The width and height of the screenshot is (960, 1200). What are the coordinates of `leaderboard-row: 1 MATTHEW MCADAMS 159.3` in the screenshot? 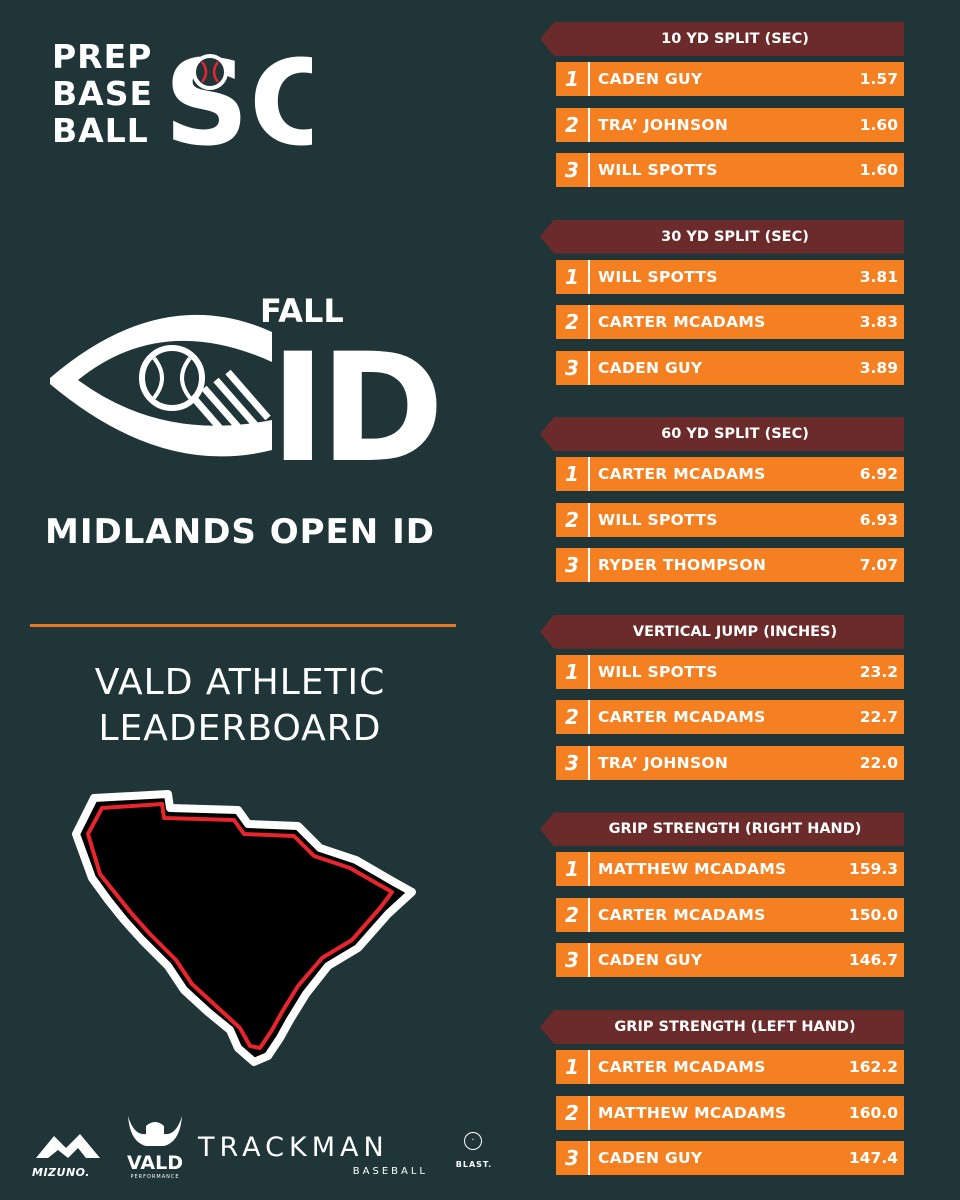 It's located at (730, 869).